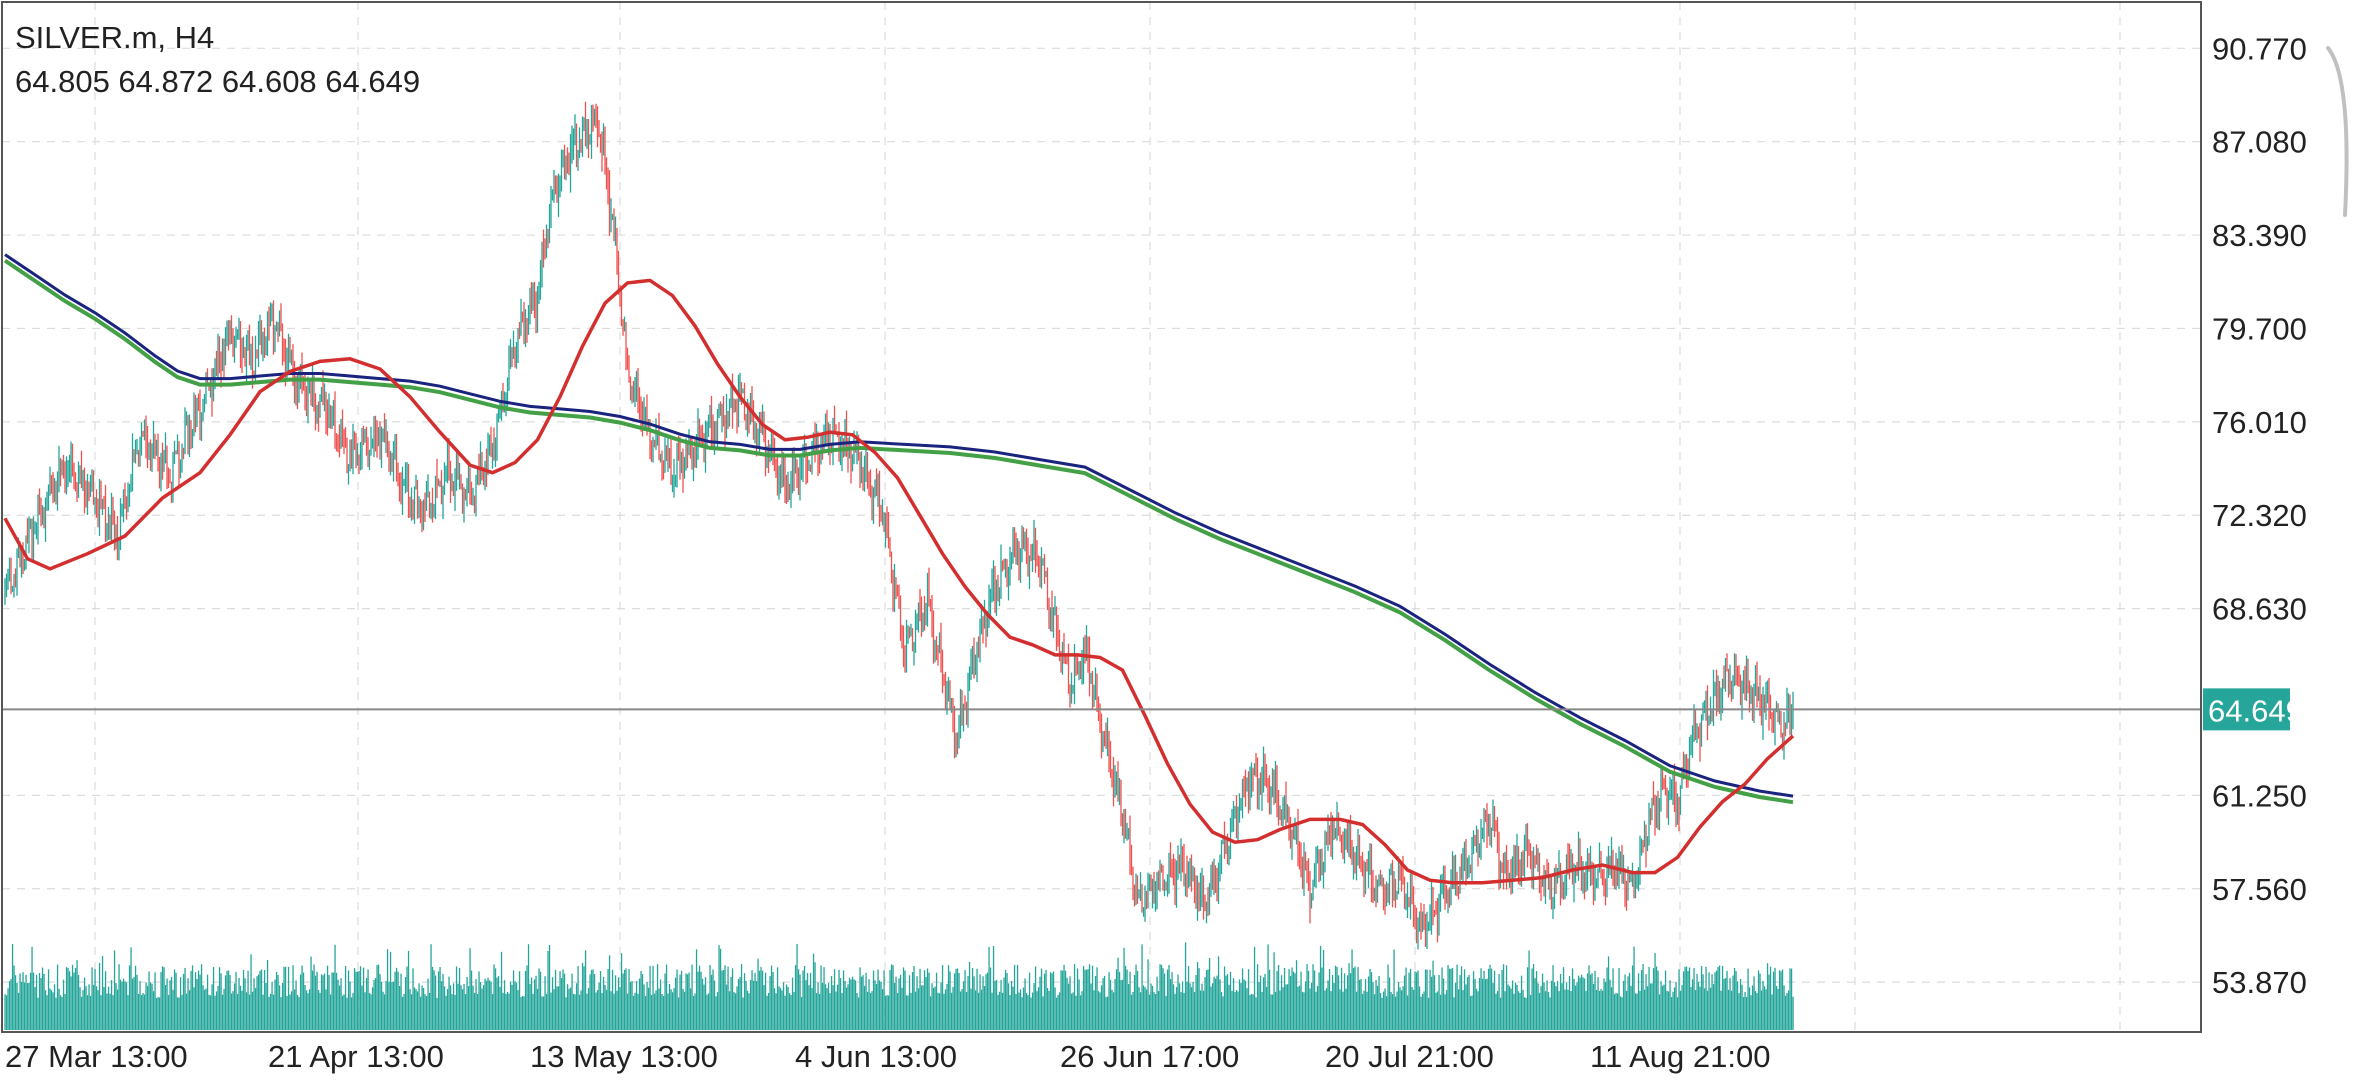 The width and height of the screenshot is (2359, 1080). What do you see at coordinates (2337, 131) in the screenshot?
I see `scroll-indicator` at bounding box center [2337, 131].